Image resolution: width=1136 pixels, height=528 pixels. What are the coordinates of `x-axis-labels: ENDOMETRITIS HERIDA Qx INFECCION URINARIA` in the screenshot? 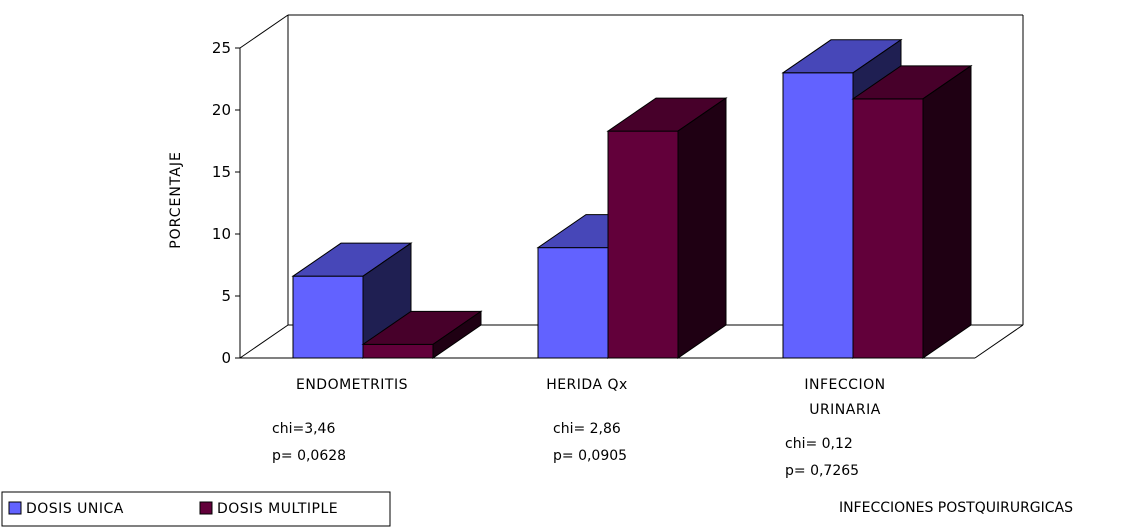 It's located at (590, 397).